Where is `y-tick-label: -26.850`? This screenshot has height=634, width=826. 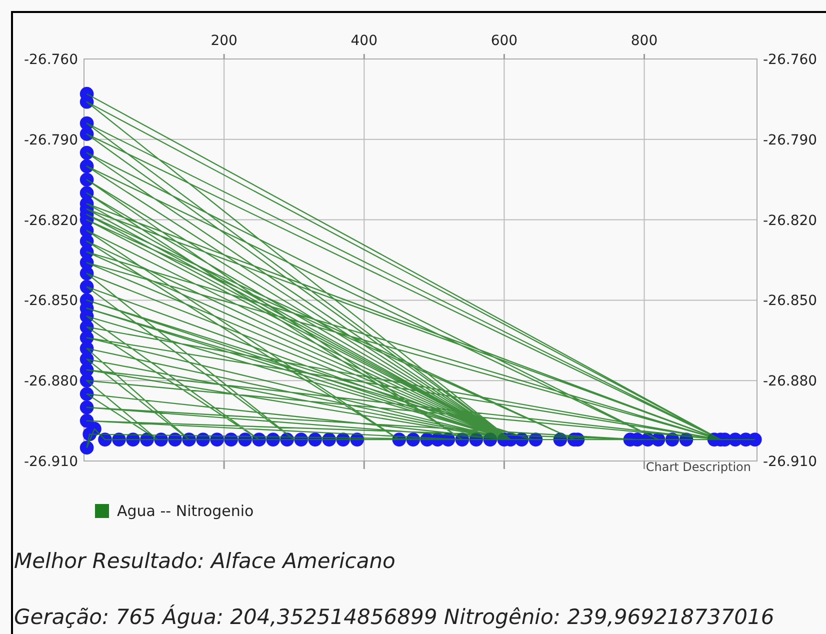 y-tick-label: -26.850 is located at coordinates (51, 301).